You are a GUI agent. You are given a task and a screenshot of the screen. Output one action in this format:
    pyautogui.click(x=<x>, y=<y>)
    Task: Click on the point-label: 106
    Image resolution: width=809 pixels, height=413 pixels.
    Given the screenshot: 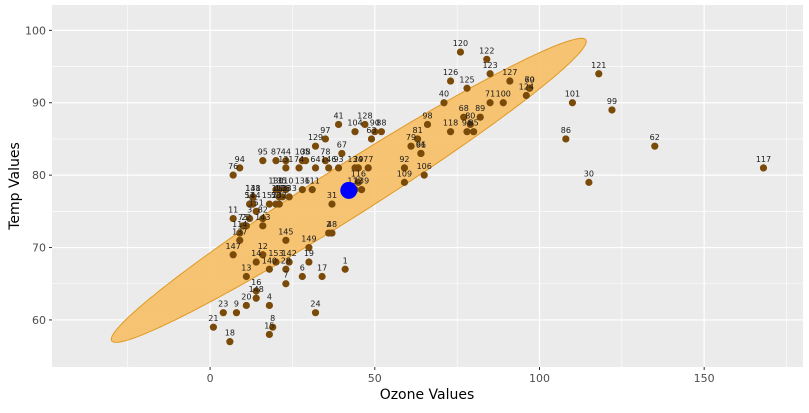 What is the action you would take?
    pyautogui.click(x=424, y=166)
    